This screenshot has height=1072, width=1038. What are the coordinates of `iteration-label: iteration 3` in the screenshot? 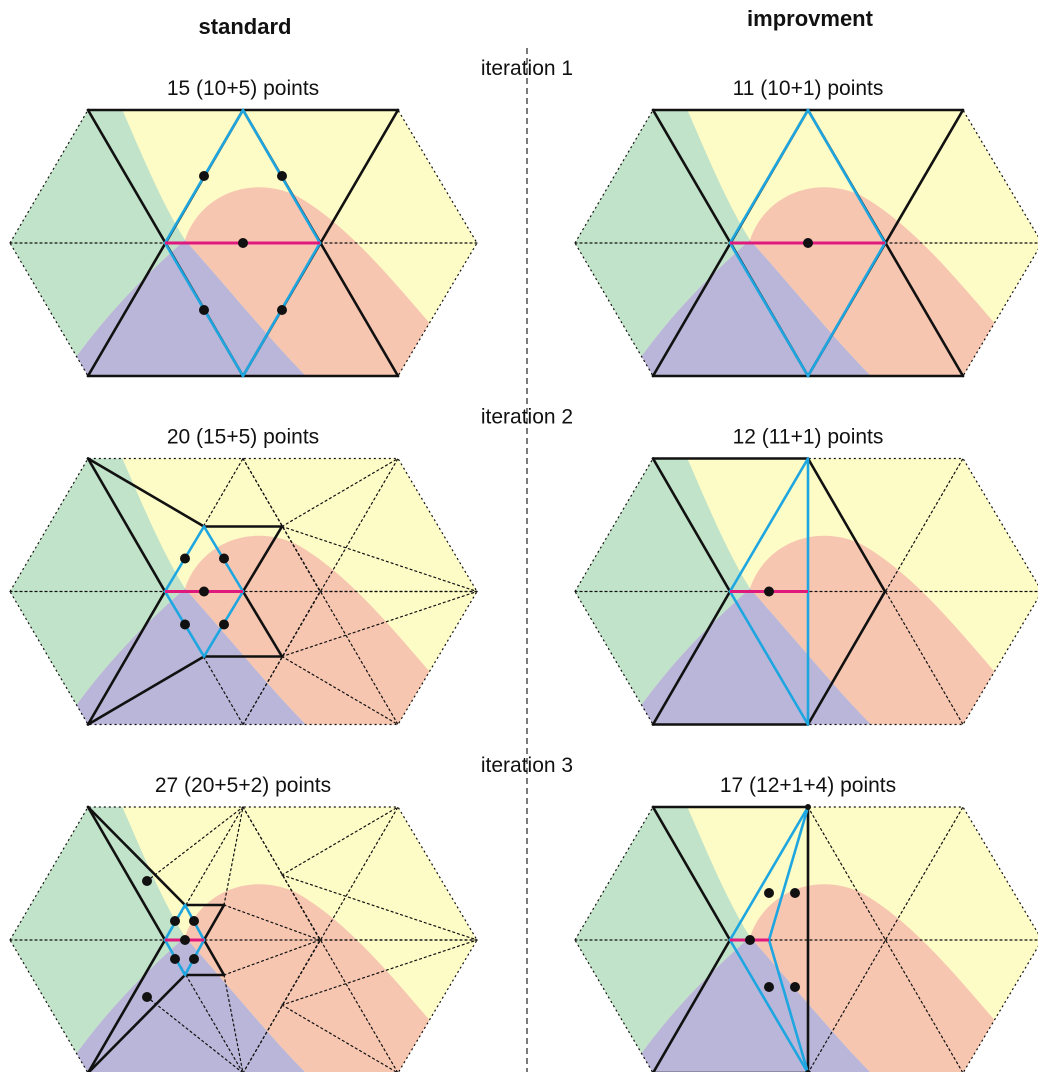 It's located at (527, 765).